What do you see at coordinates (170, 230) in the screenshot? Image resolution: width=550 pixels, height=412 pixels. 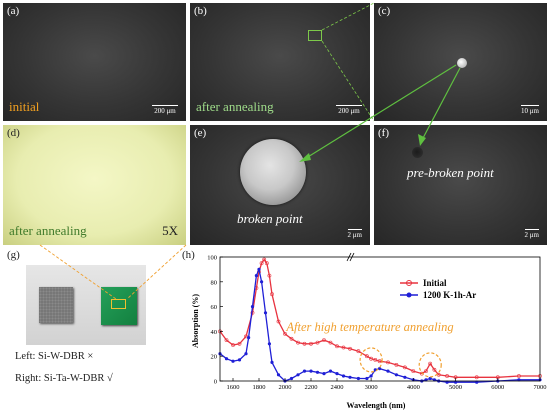 I see `panel-d-magnification: 5X` at bounding box center [170, 230].